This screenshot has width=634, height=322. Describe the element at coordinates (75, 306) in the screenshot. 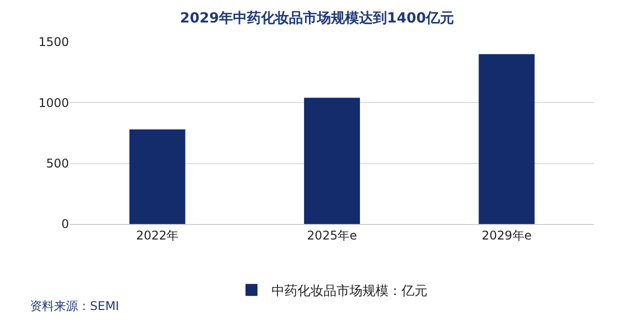

I see `text: 资料来源：SEMI` at that location.